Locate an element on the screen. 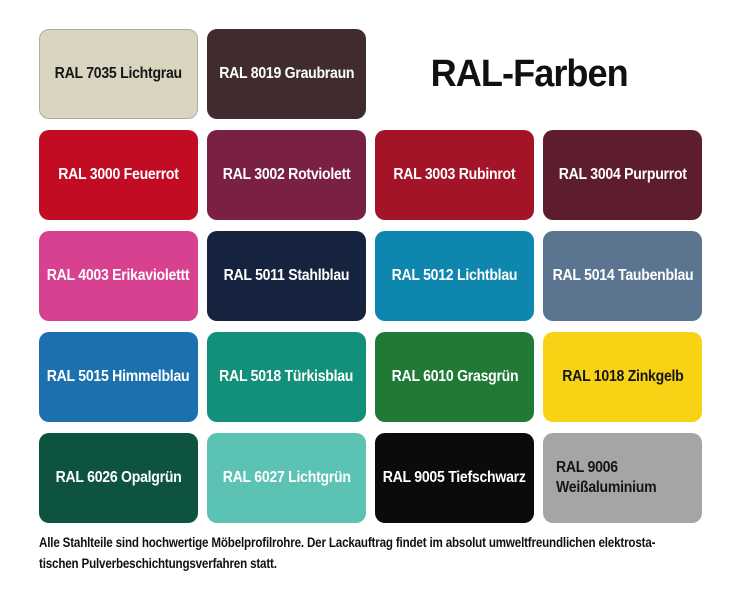  swatch-ral-3003: RAL 3003 Rubinrot is located at coordinates (454, 175).